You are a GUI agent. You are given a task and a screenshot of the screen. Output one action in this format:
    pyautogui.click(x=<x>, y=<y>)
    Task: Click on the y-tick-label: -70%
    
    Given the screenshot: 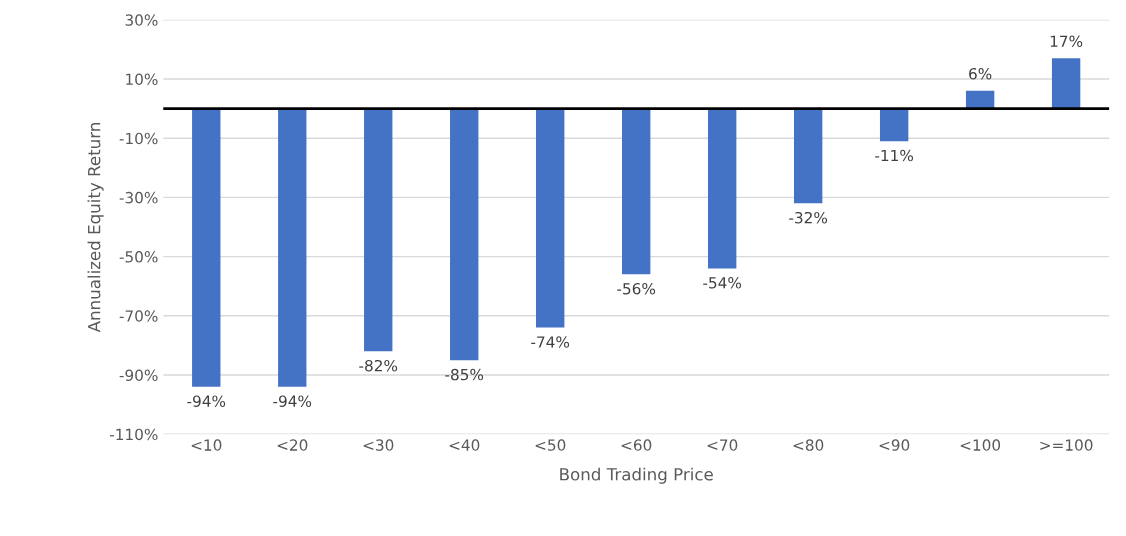 What is the action you would take?
    pyautogui.click(x=138, y=316)
    